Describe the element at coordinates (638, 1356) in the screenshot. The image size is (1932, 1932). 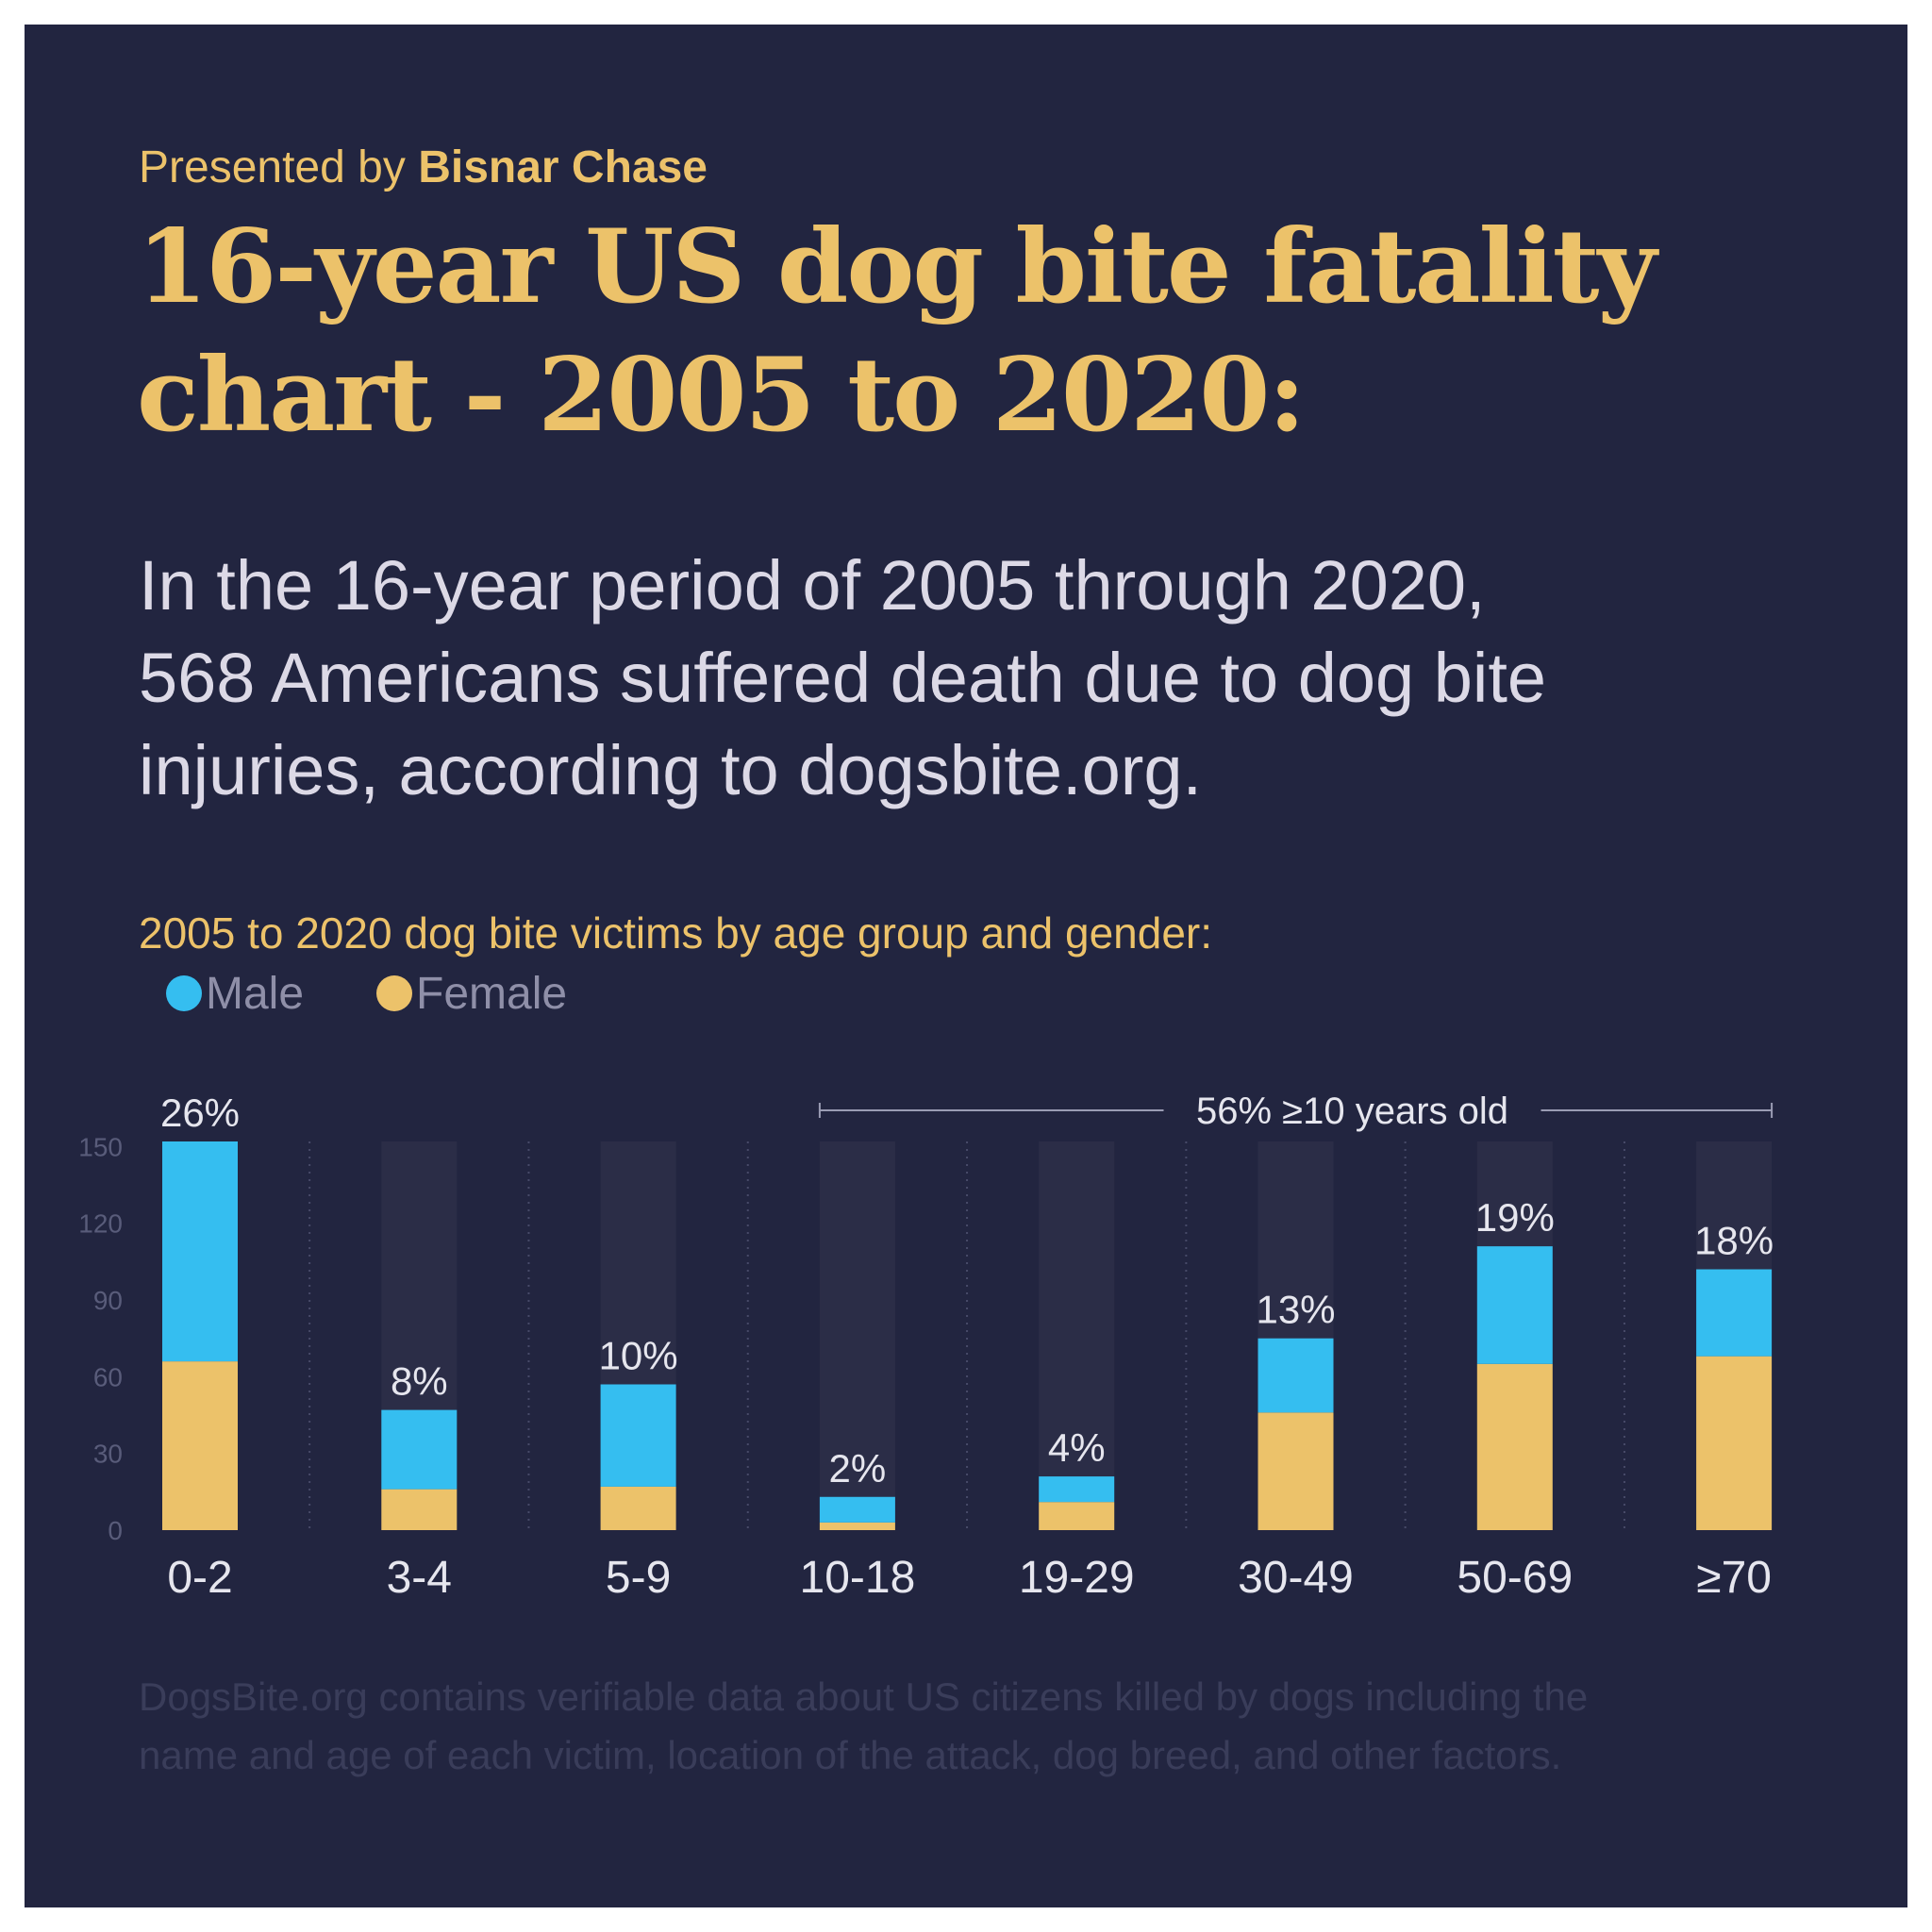
I see `percent-label: 10%` at that location.